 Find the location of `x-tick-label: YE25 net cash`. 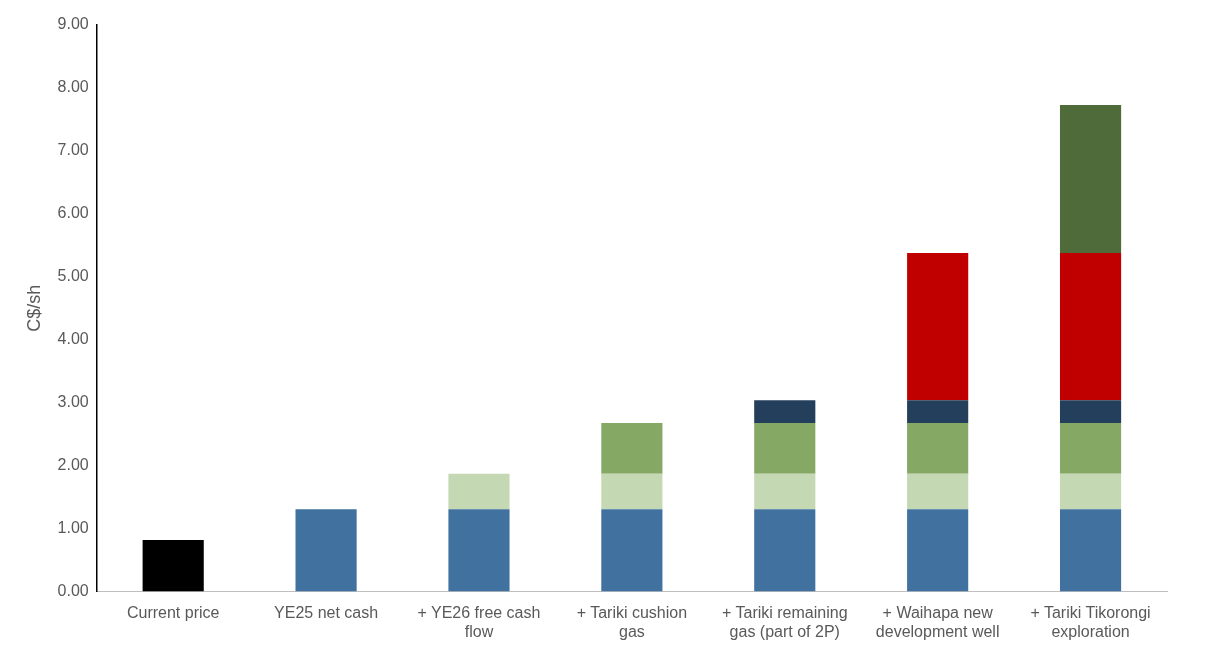

x-tick-label: YE25 net cash is located at coordinates (326, 612).